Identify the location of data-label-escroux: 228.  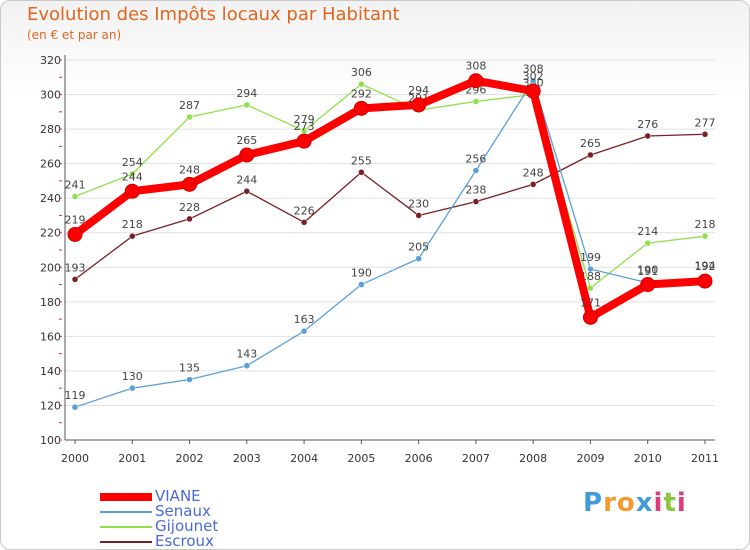
(189, 207).